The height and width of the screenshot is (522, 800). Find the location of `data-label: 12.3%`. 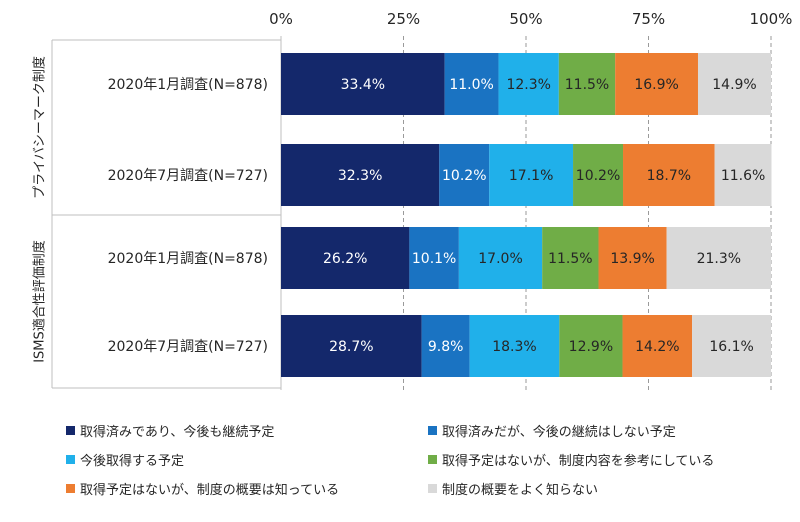

data-label: 12.3% is located at coordinates (528, 85).